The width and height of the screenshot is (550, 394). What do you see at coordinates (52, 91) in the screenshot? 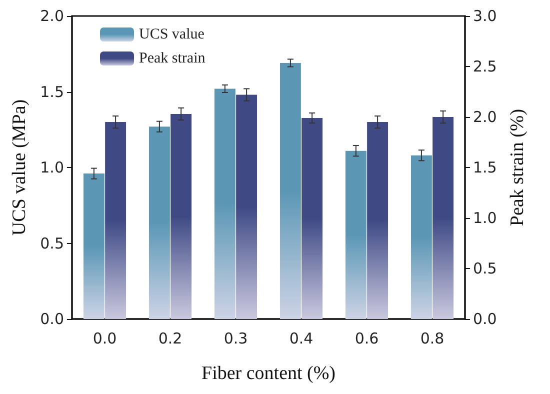
I see `y-tick-label: 1.5` at bounding box center [52, 91].